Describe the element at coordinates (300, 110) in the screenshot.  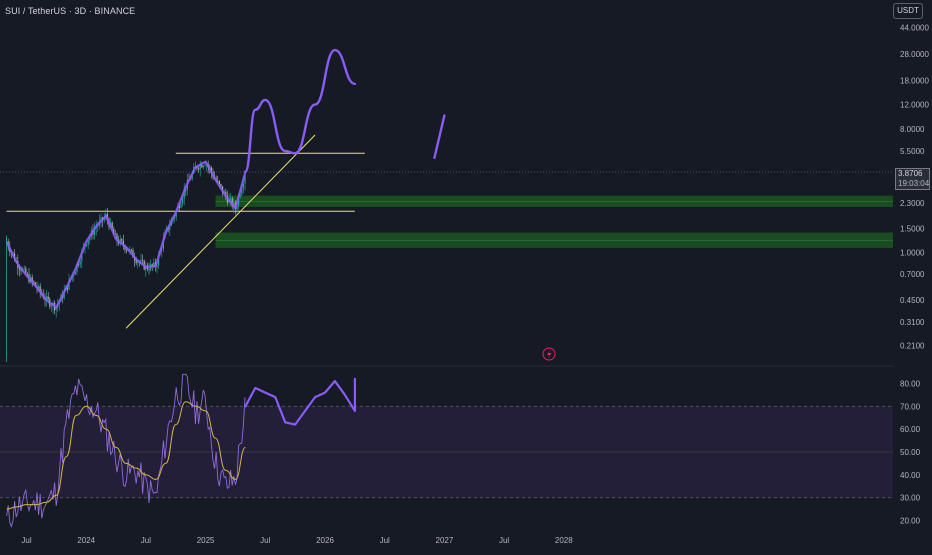
I see `projection-drawing` at that location.